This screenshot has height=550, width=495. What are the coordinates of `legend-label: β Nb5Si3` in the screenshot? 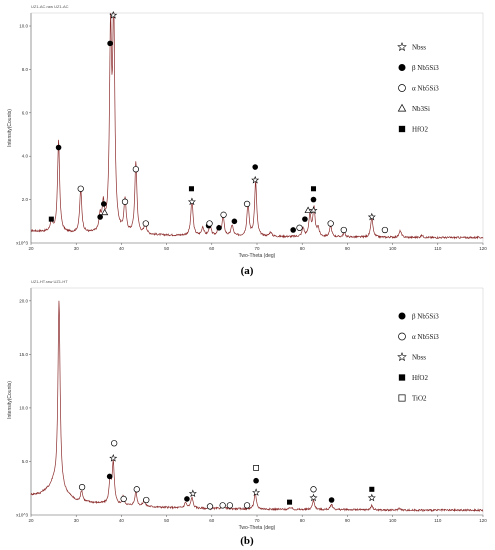 It's located at (425, 317).